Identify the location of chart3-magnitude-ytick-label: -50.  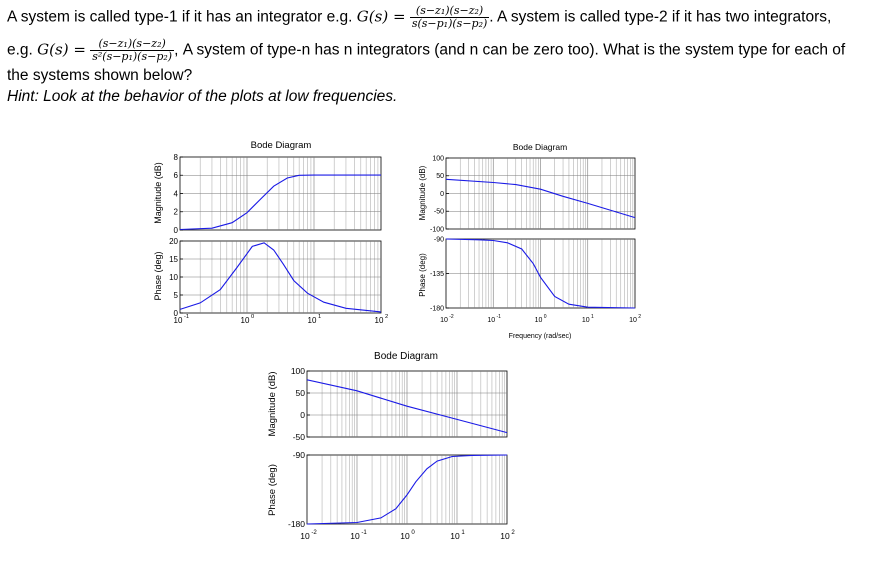
(299, 437).